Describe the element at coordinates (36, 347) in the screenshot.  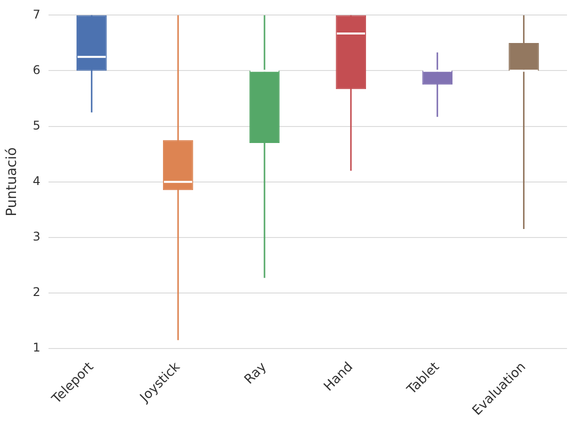
I see `y-tick-label: 1` at that location.